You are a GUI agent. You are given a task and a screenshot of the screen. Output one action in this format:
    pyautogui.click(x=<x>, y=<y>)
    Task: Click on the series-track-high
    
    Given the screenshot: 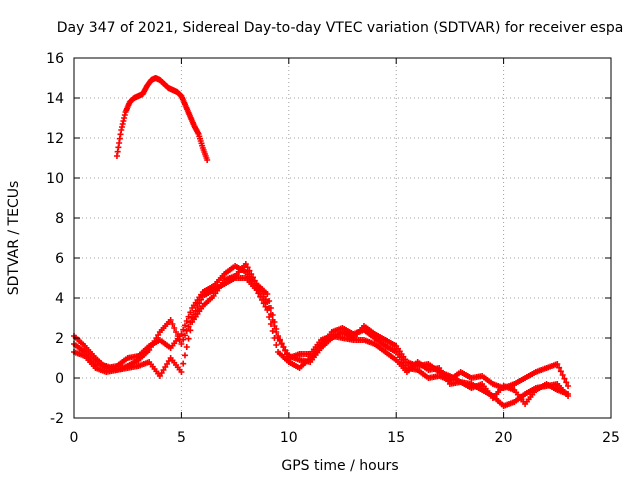 What is the action you would take?
    pyautogui.click(x=162, y=119)
    